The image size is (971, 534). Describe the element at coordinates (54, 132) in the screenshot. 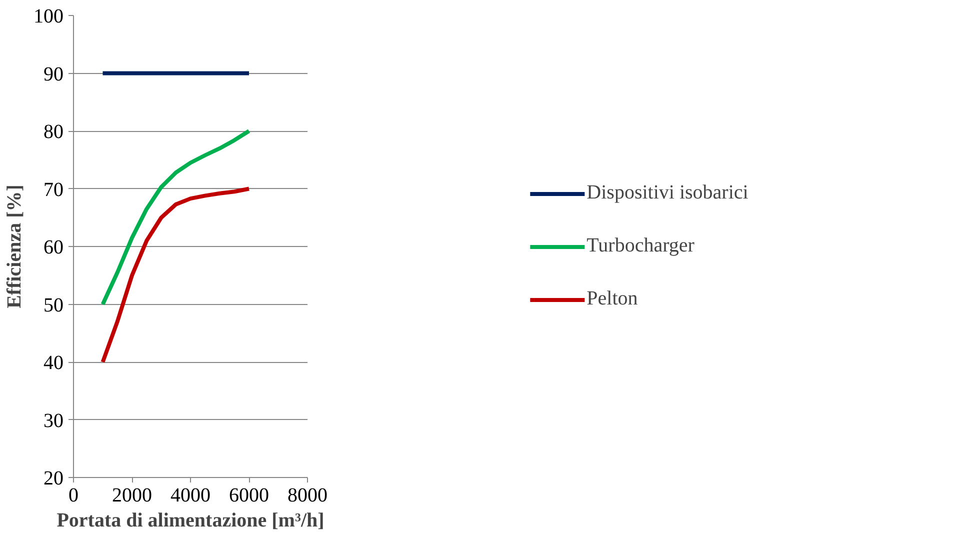

I see `y-tick-label: 80` at that location.